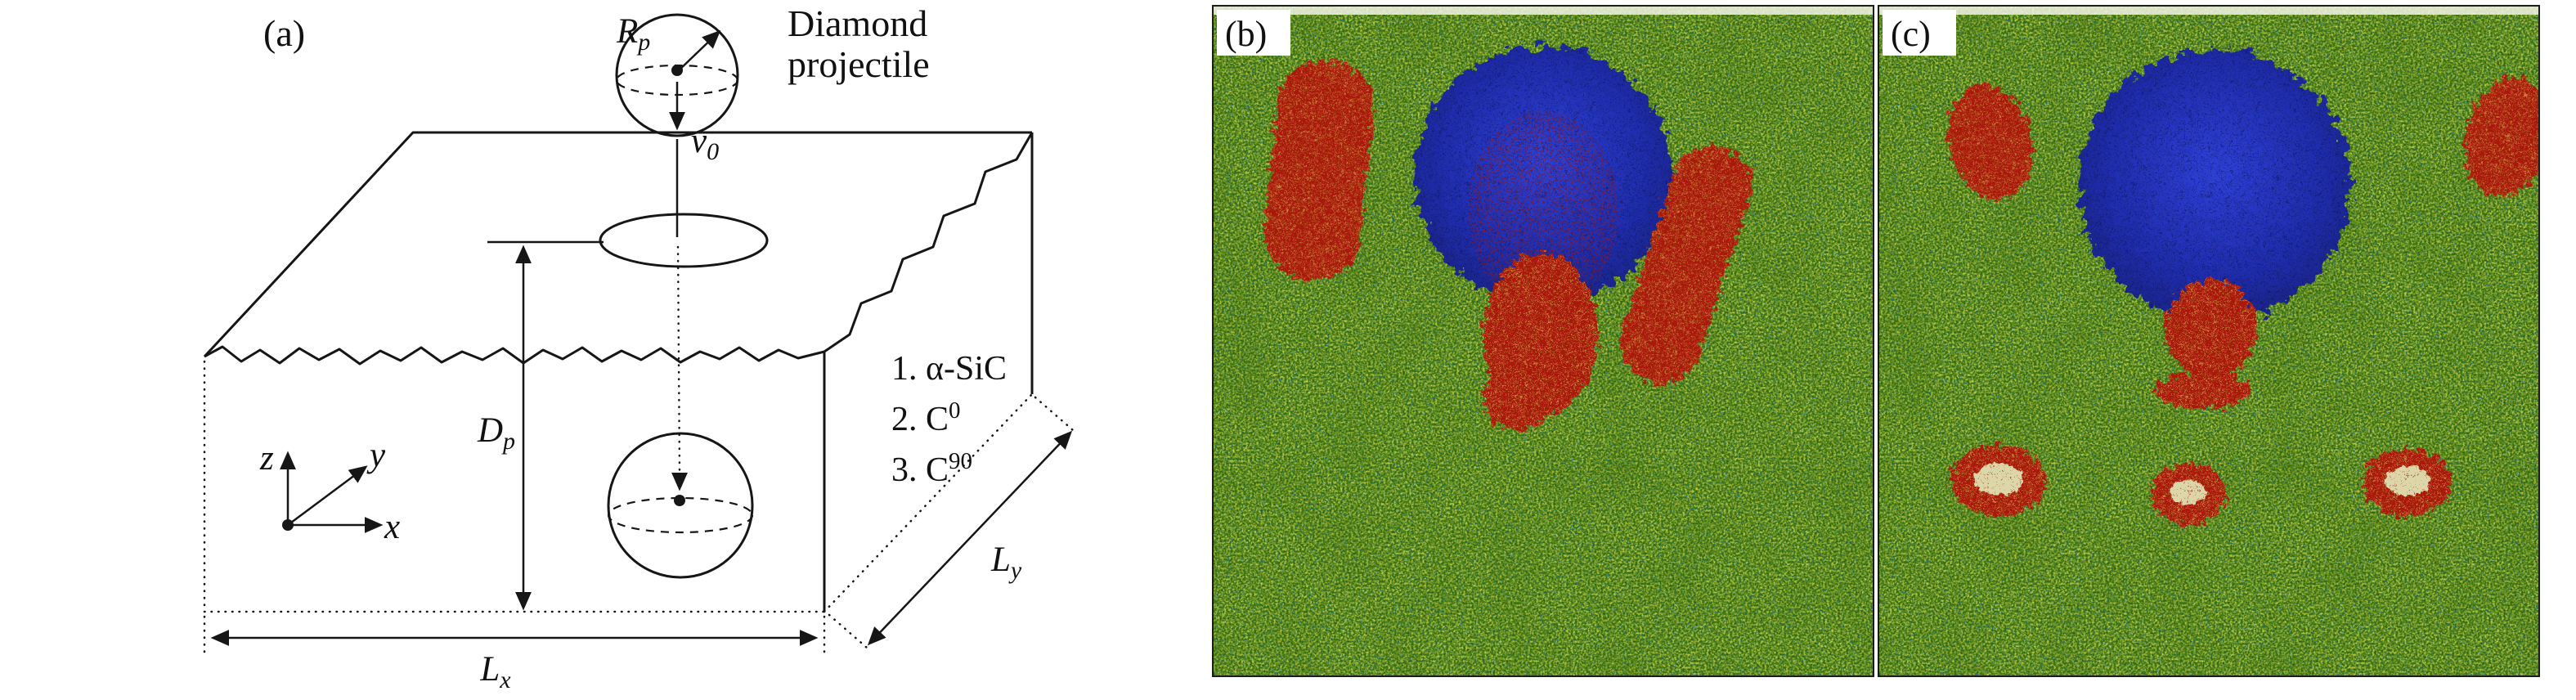  I want to click on graphite-inclusion-top-left, so click(1990, 142).